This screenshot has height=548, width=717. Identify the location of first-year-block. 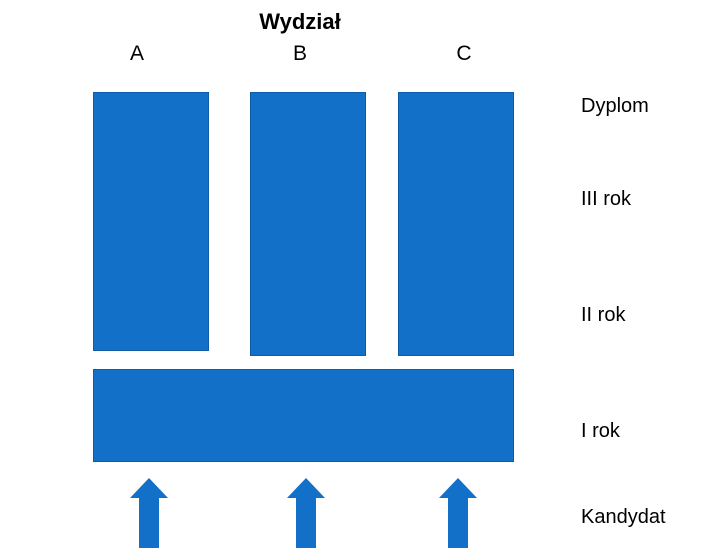
(303, 415).